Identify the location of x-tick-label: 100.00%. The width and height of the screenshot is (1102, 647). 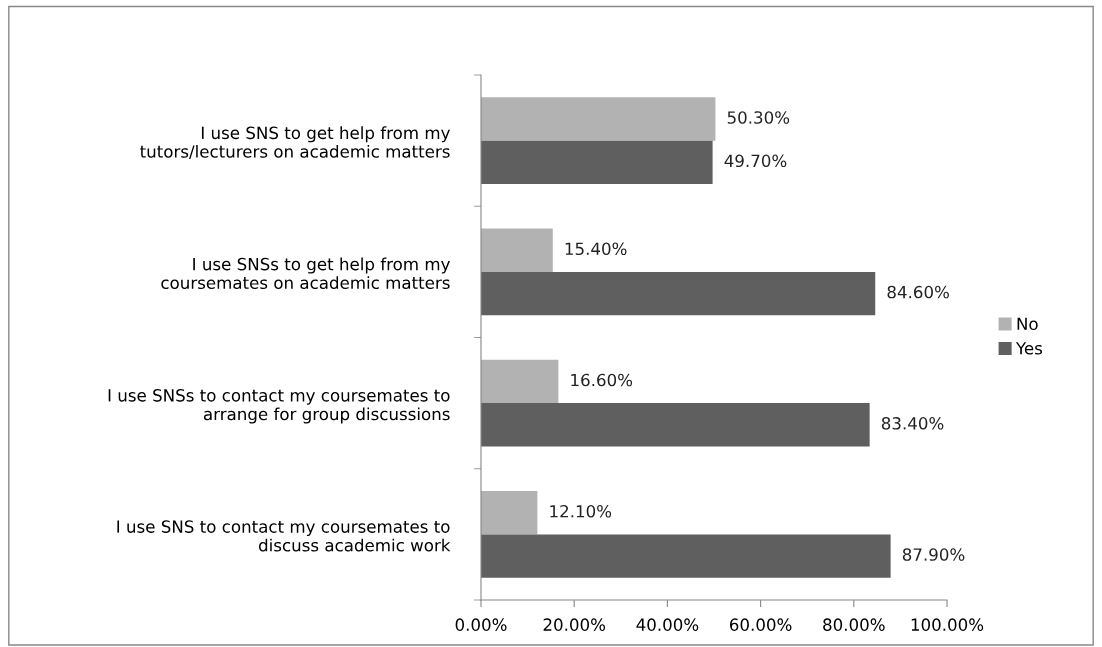
(947, 624).